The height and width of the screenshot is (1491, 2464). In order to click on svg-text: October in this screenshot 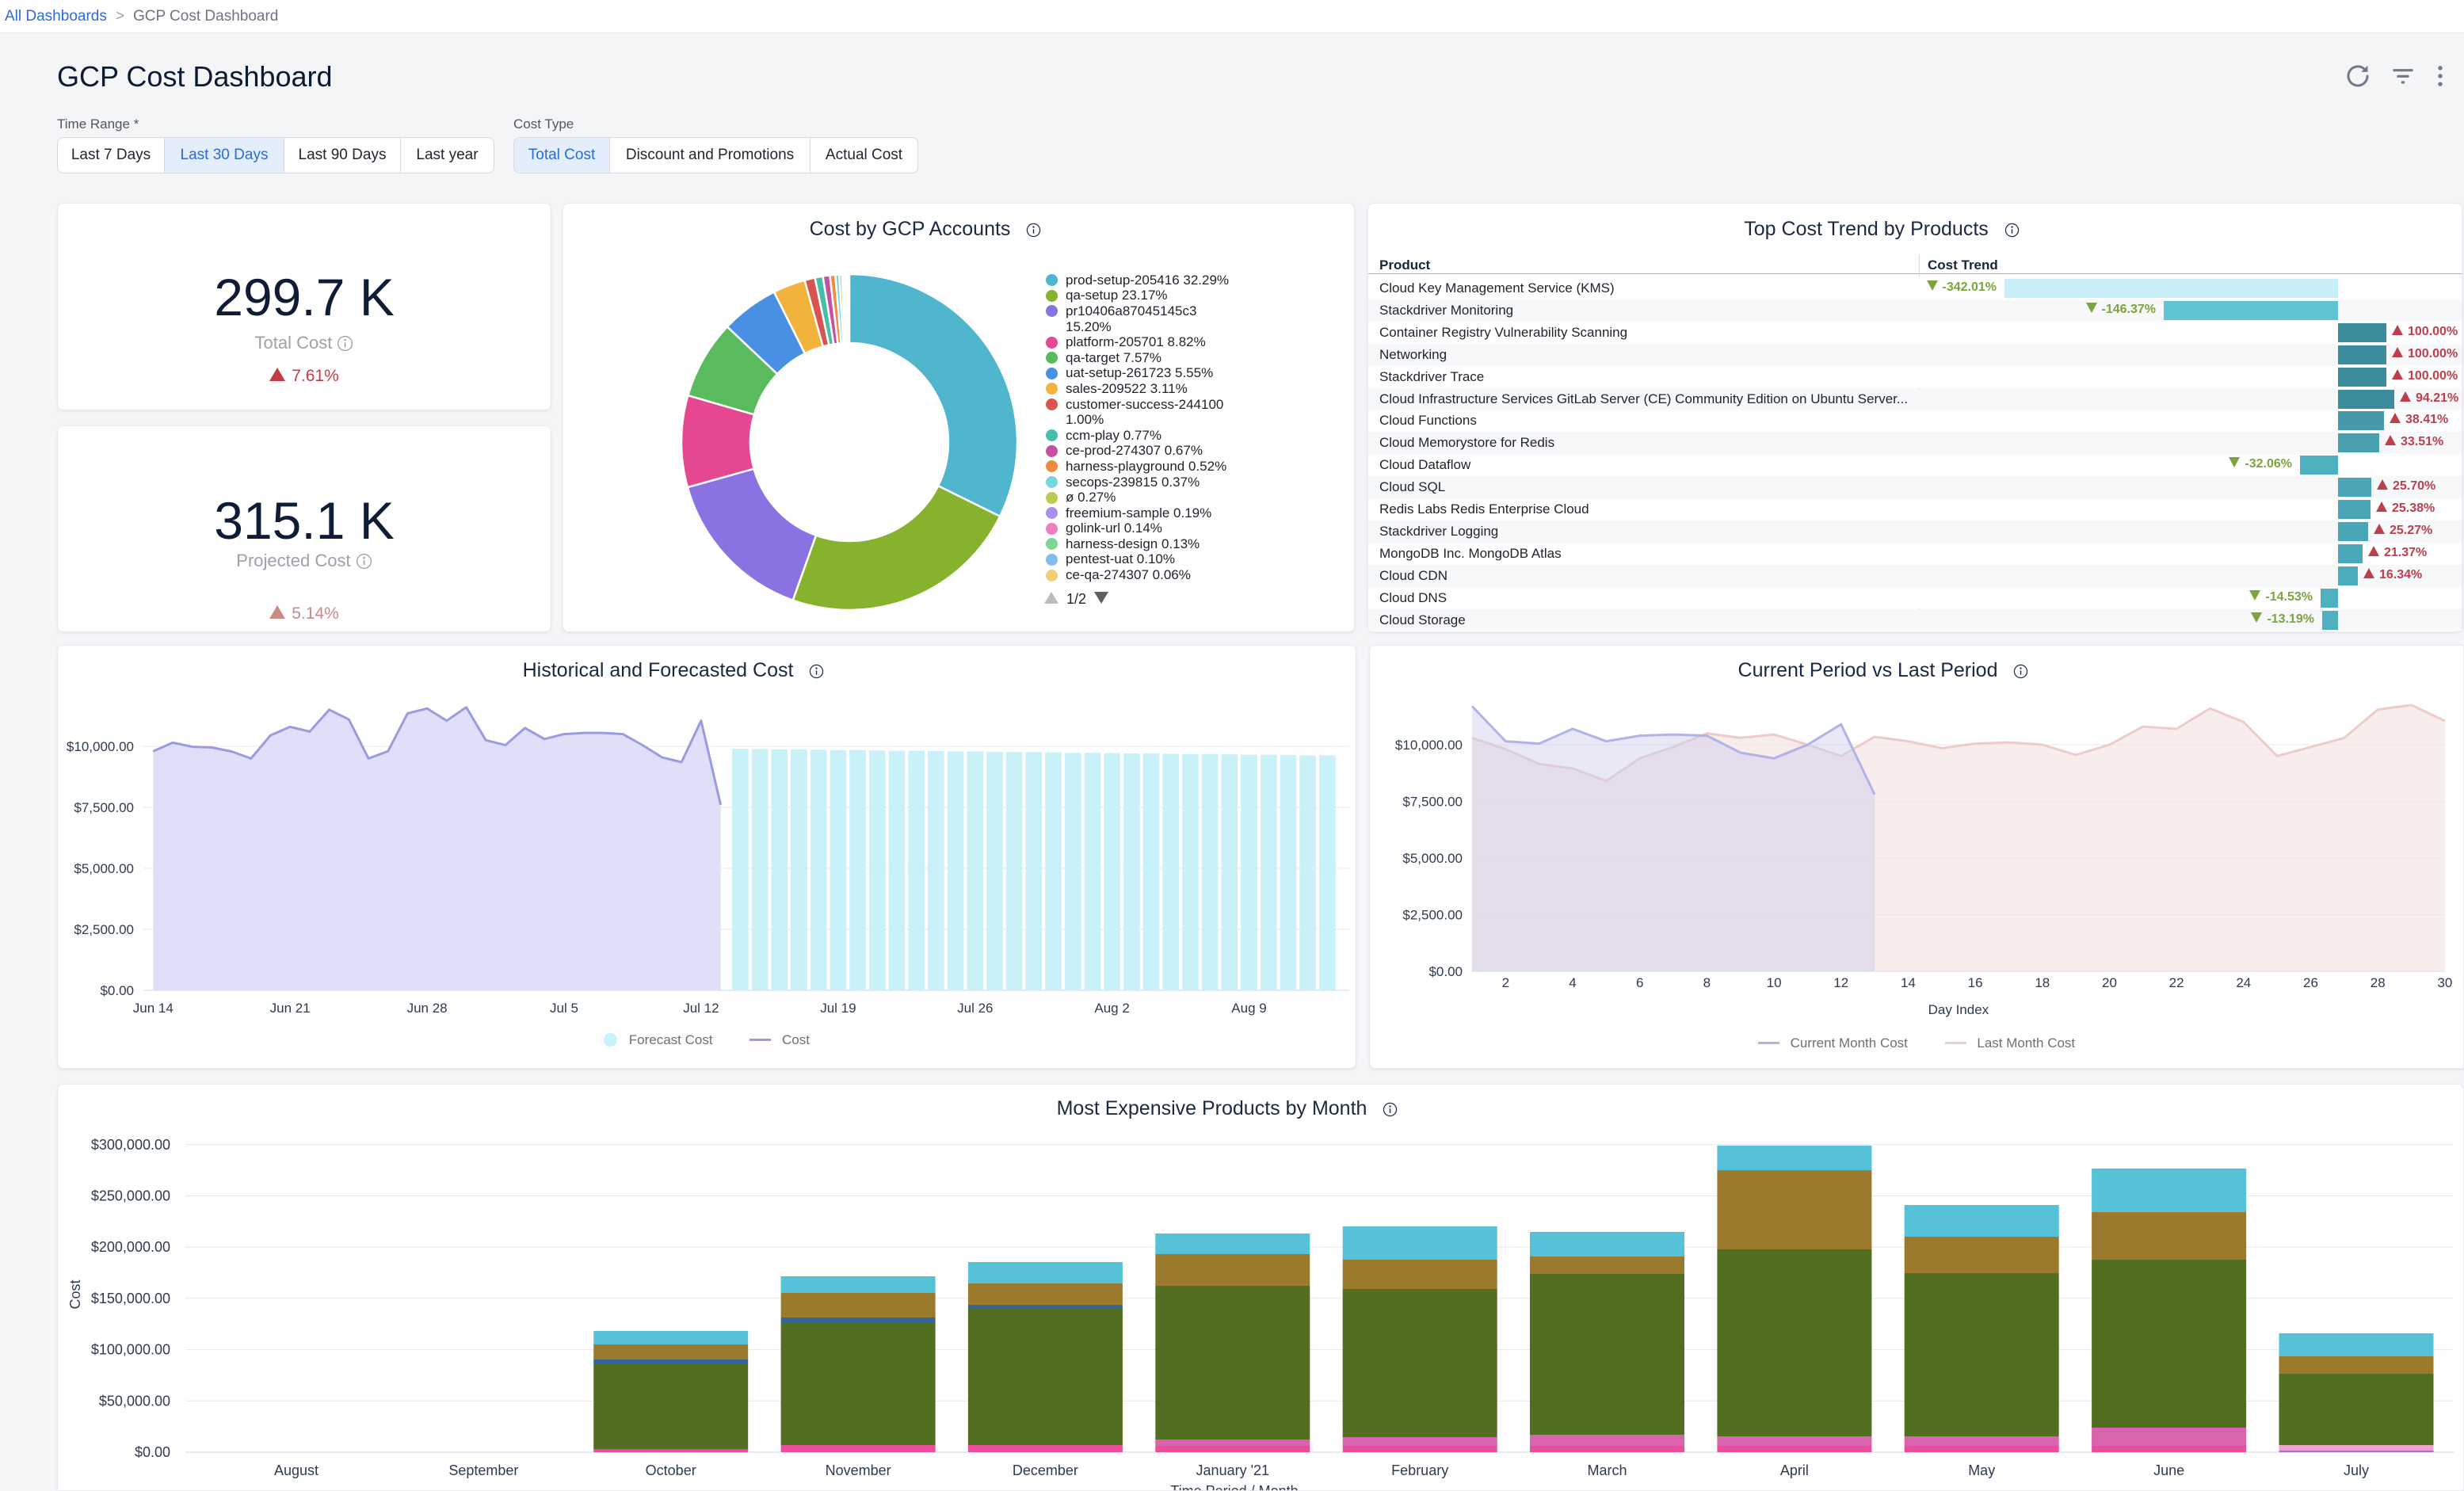, I will do `click(671, 1470)`.